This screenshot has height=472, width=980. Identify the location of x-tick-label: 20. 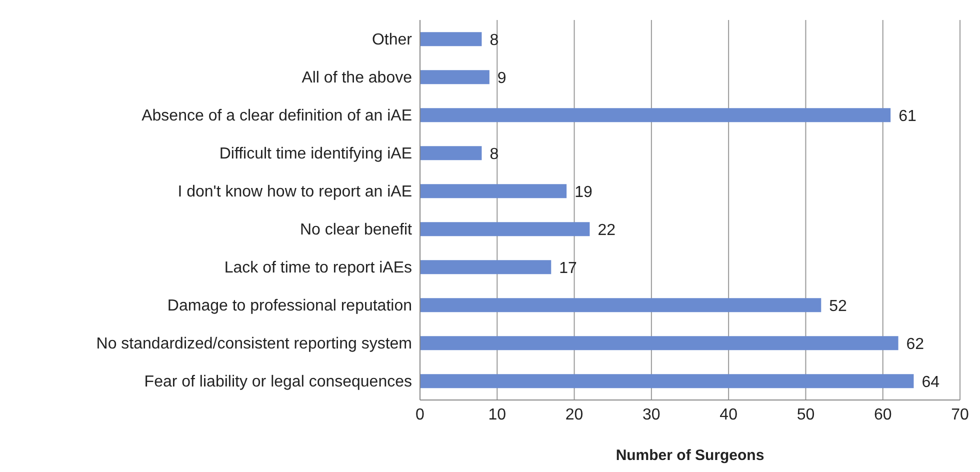
(574, 415).